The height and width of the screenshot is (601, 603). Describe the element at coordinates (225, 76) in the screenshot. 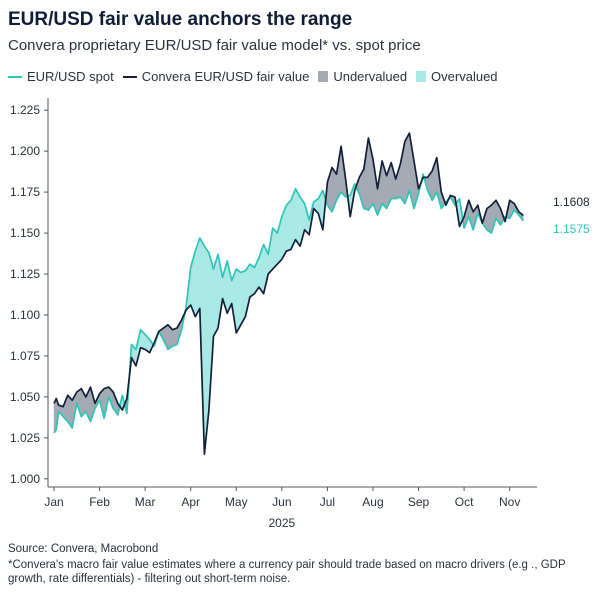

I see `legend-label-fair-value: Convera EUR/USD fair value` at that location.